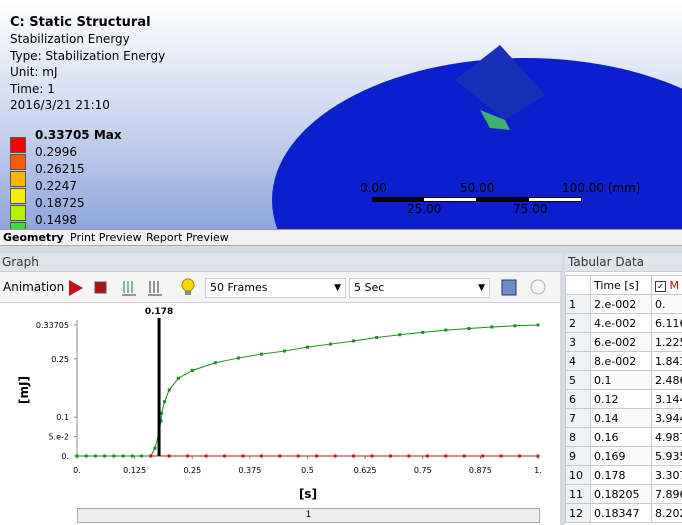 This screenshot has height=525, width=682. Describe the element at coordinates (666, 399) in the screenshot. I see `table-cell: 3.144` at that location.